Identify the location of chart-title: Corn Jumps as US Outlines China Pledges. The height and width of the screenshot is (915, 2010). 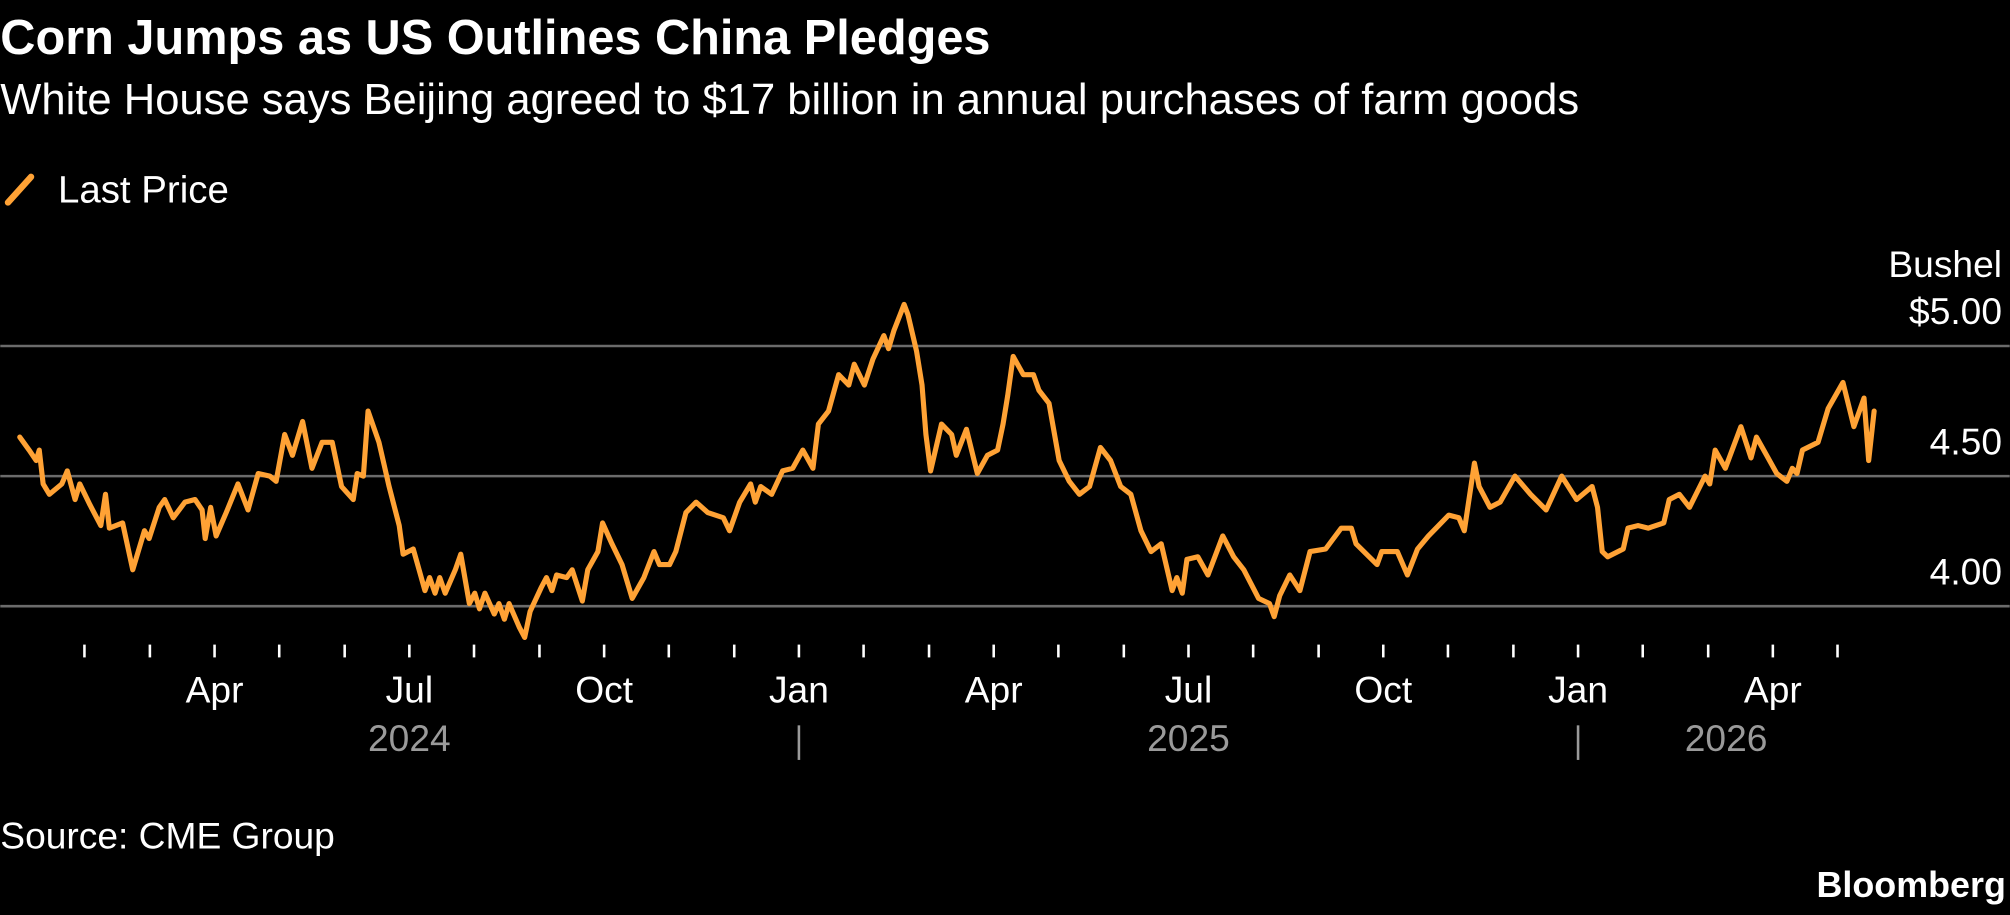
(495, 38).